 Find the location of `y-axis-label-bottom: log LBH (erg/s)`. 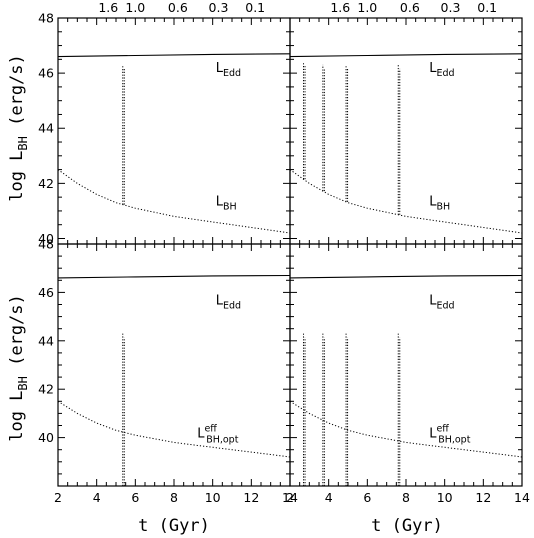

y-axis-label-bottom: log LBH (erg/s) is located at coordinates (18, 368).